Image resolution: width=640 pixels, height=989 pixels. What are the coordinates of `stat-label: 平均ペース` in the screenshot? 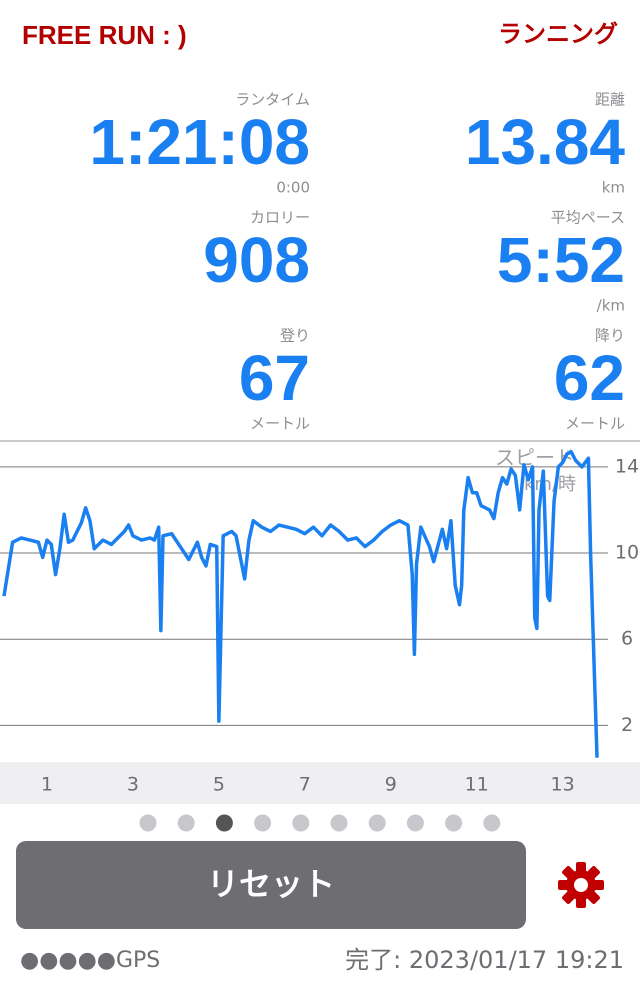 It's located at (588, 218).